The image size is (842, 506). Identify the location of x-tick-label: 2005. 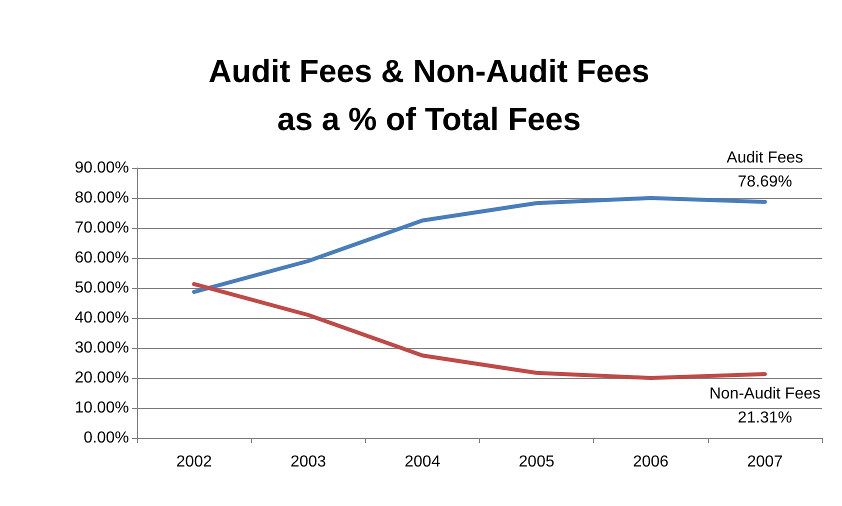
(536, 462).